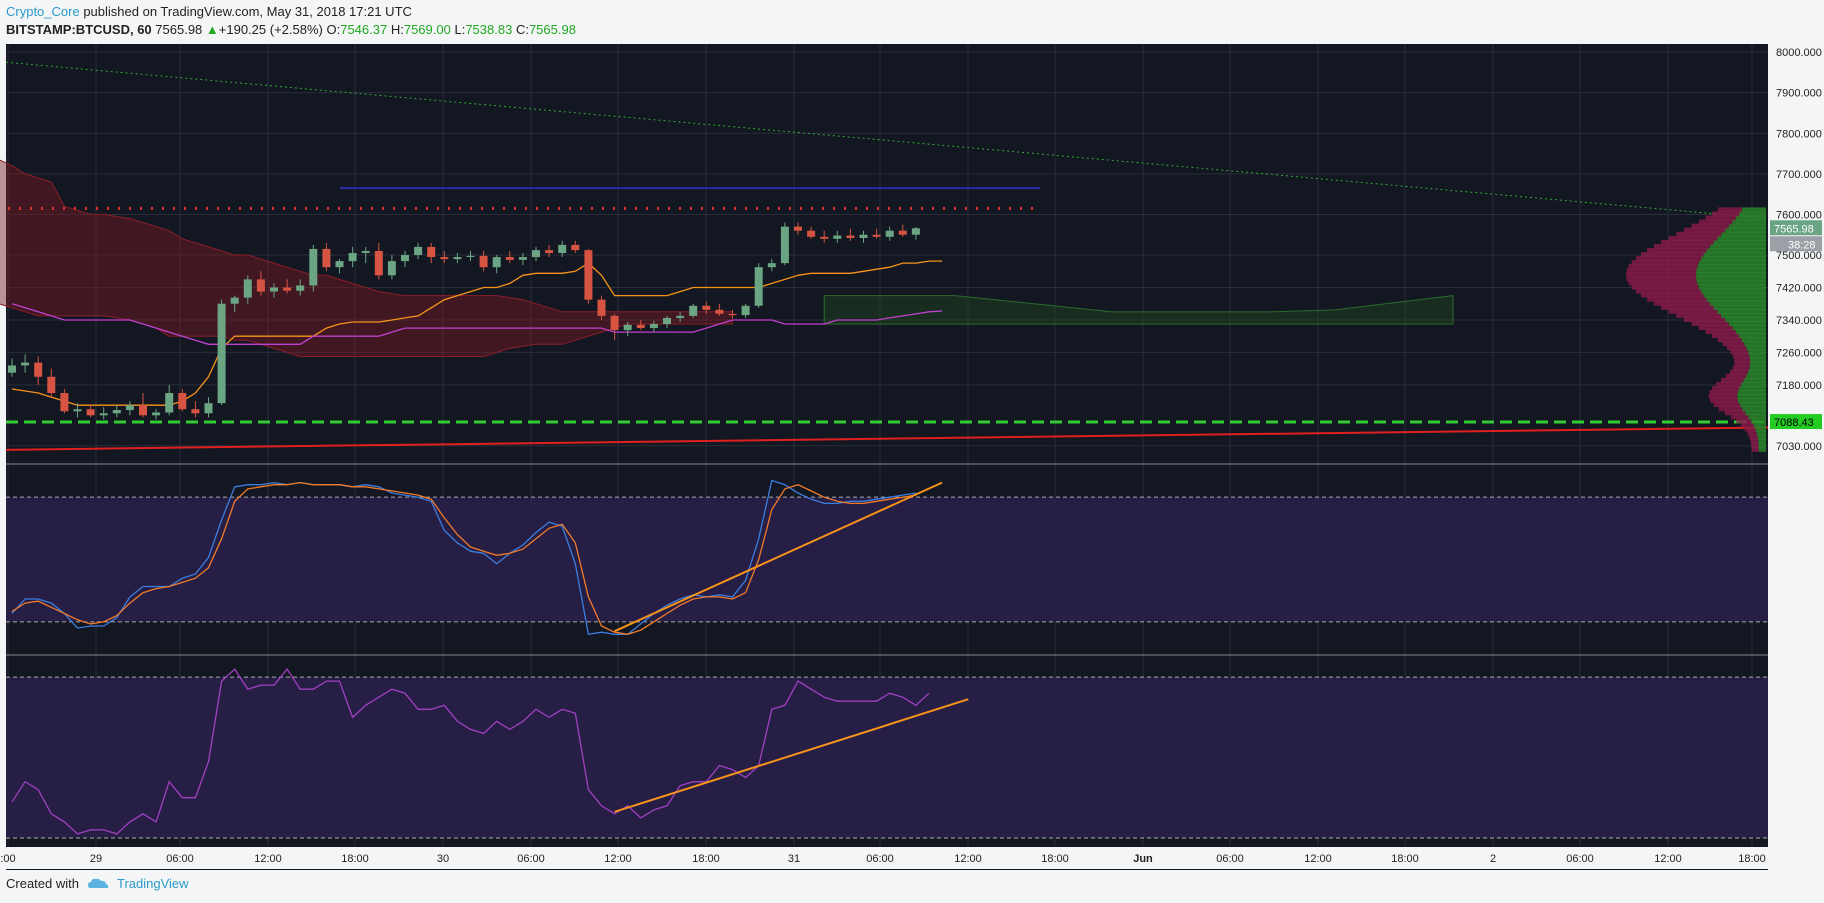 The width and height of the screenshot is (1824, 903). Describe the element at coordinates (1794, 229) in the screenshot. I see `last-price-tag-label: 7565.98` at that location.